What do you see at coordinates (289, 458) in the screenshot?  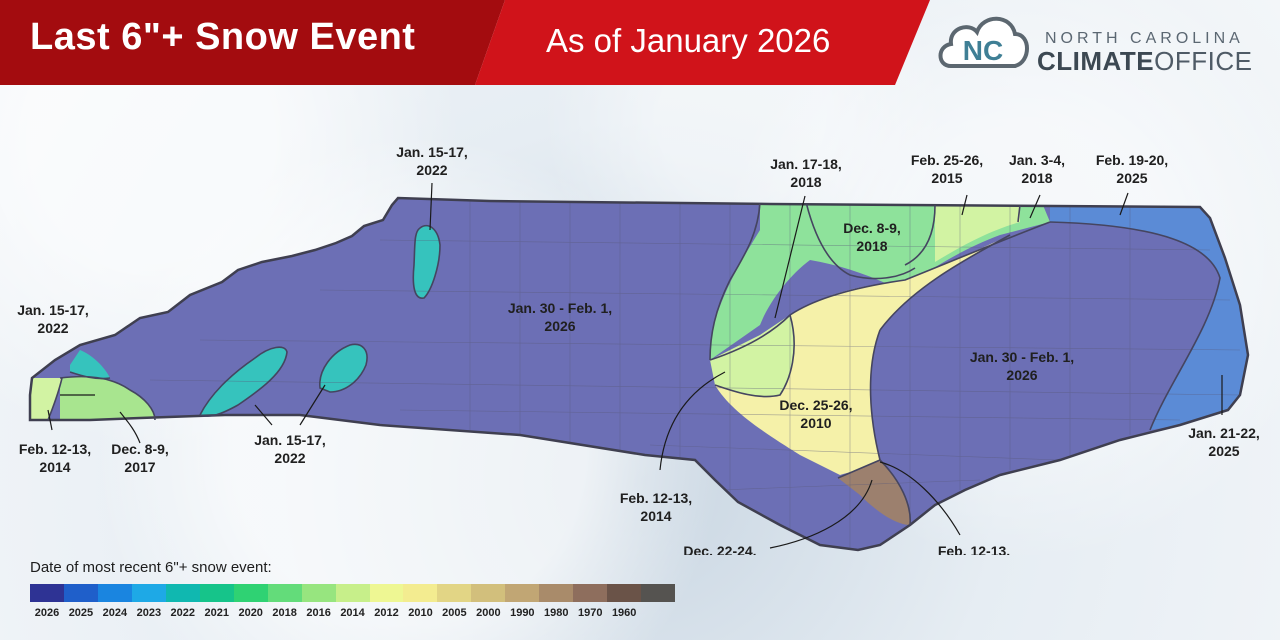 I see `label-2022-bottom-line2: 2022` at bounding box center [289, 458].